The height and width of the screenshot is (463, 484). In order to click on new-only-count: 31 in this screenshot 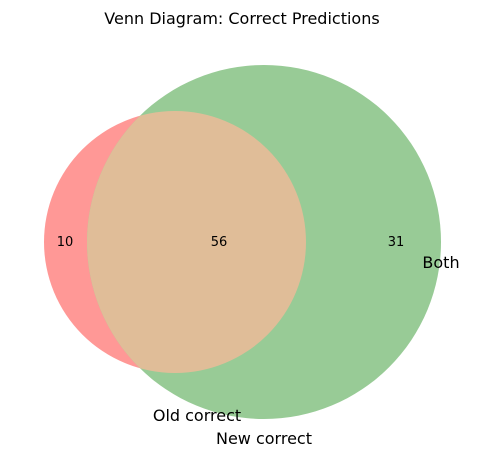, I will do `click(396, 242)`.